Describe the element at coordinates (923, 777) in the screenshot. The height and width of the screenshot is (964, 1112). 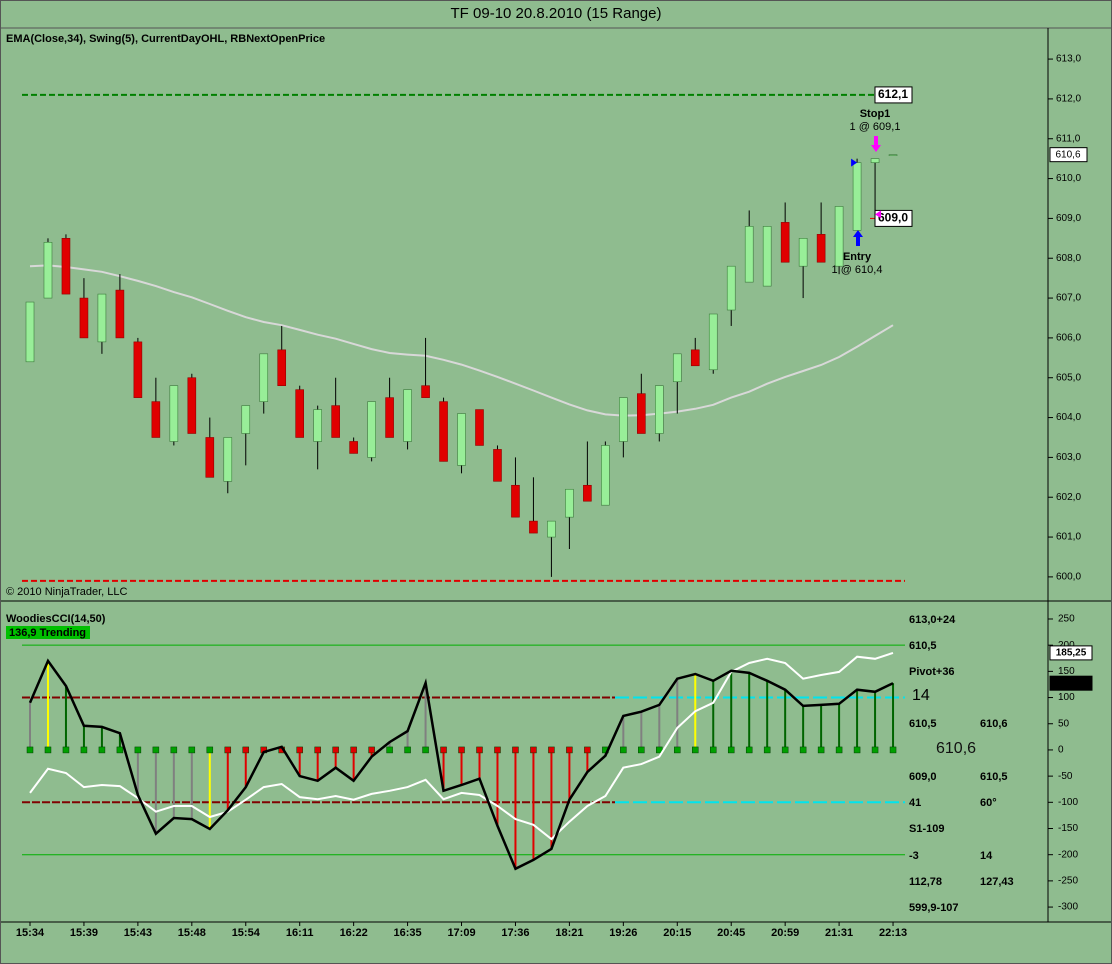
I see `info-text: 609,0` at that location.